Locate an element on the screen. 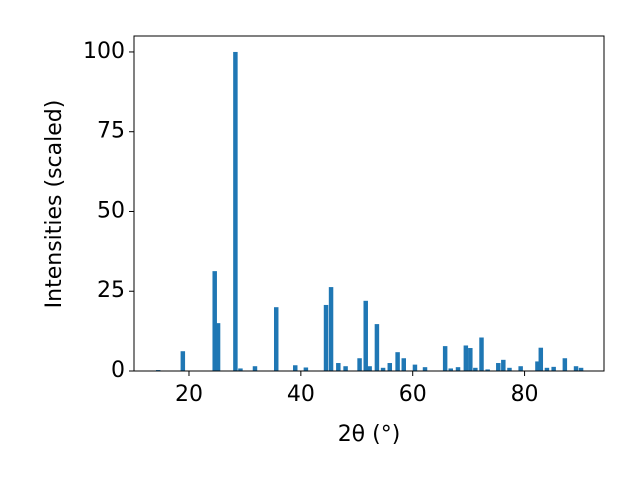 The width and height of the screenshot is (640, 480). x-tick-label: 80 is located at coordinates (525, 394).